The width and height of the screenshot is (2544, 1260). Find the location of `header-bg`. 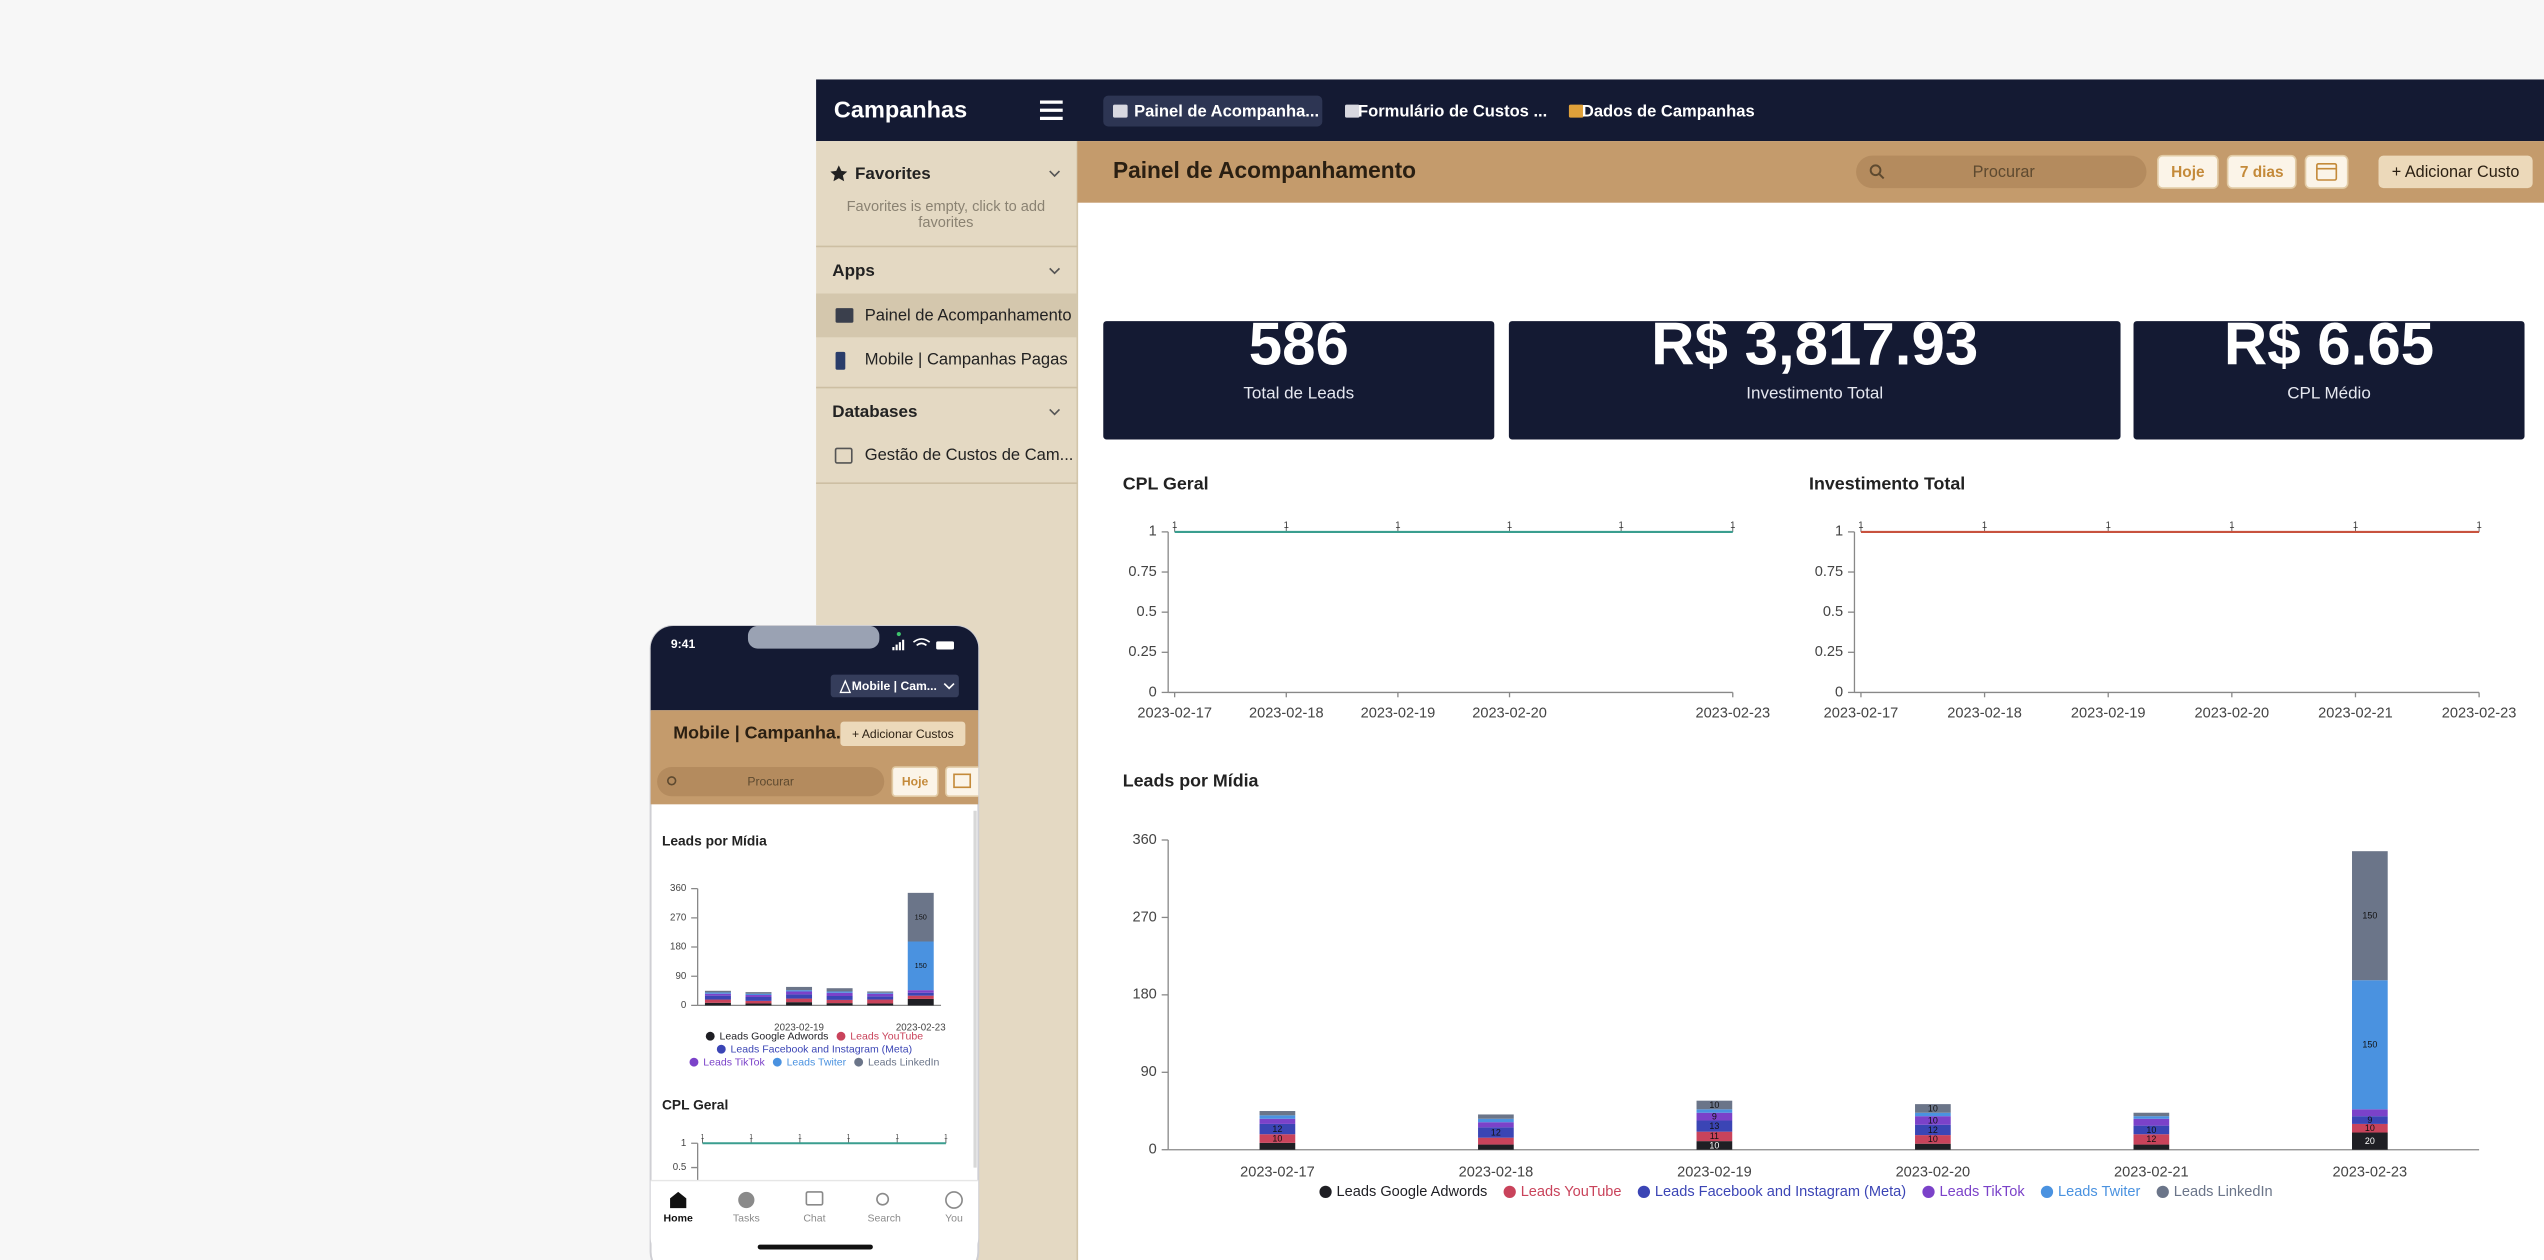

header-bg is located at coordinates (1810, 172).